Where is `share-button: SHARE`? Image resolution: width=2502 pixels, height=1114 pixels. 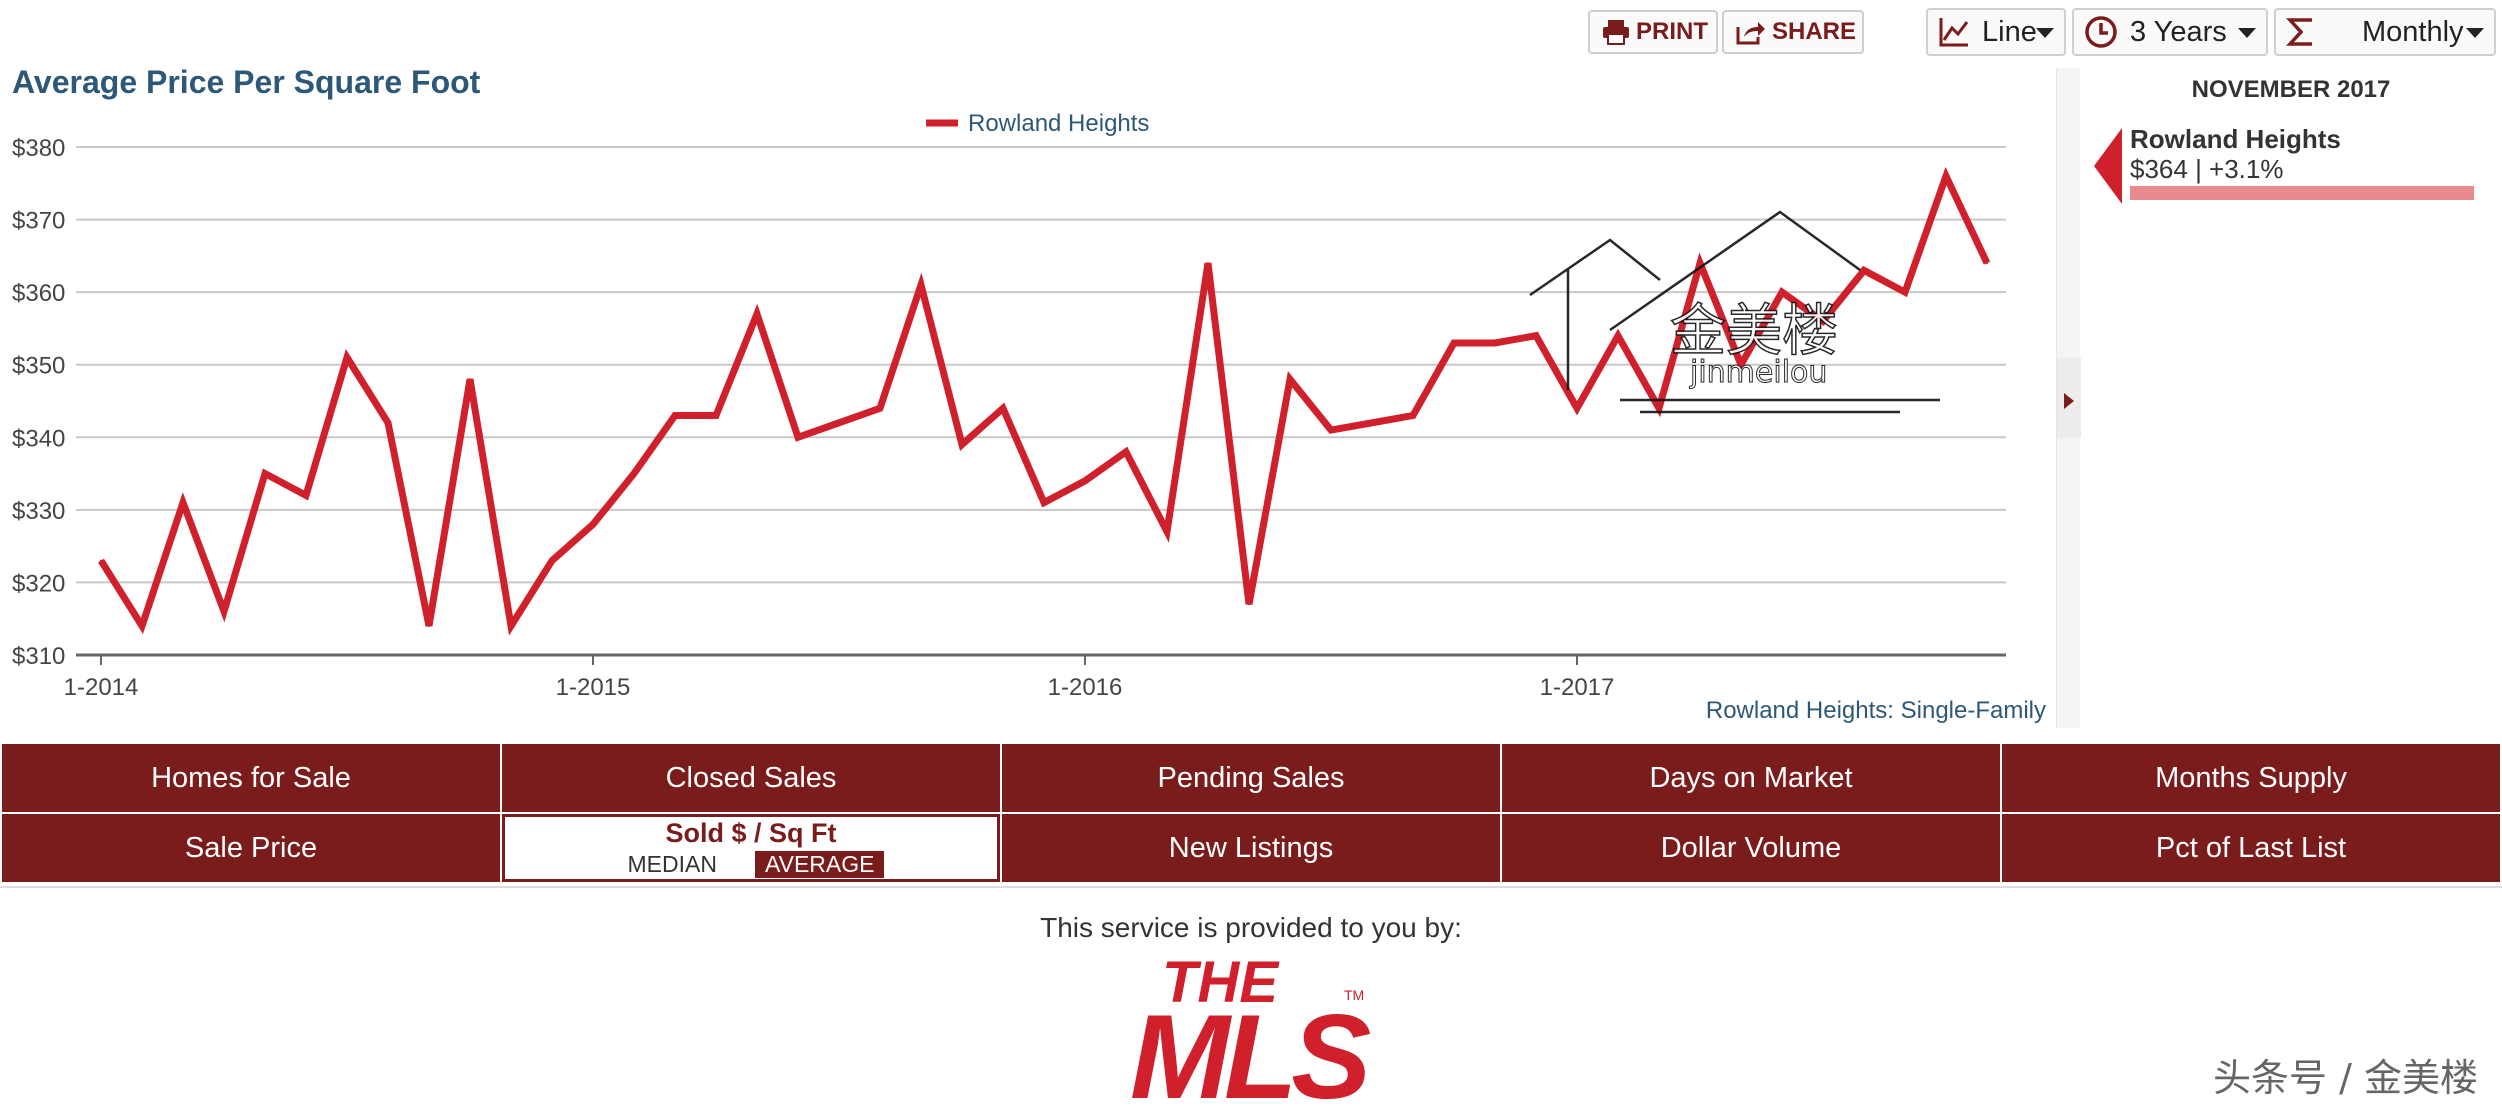 share-button: SHARE is located at coordinates (1793, 32).